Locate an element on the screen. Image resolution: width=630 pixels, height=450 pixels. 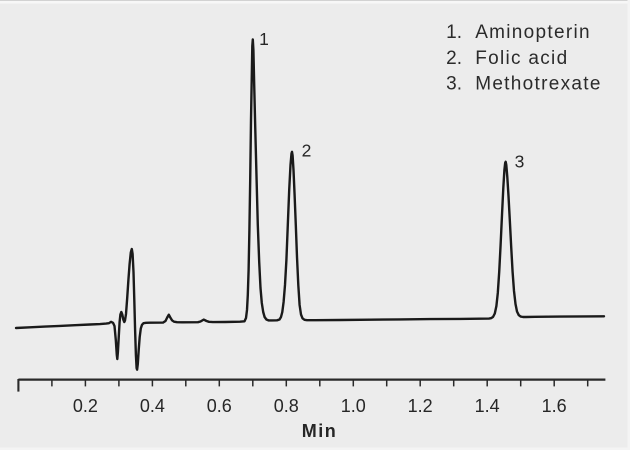
svg-text: Aminopterin is located at coordinates (533, 32).